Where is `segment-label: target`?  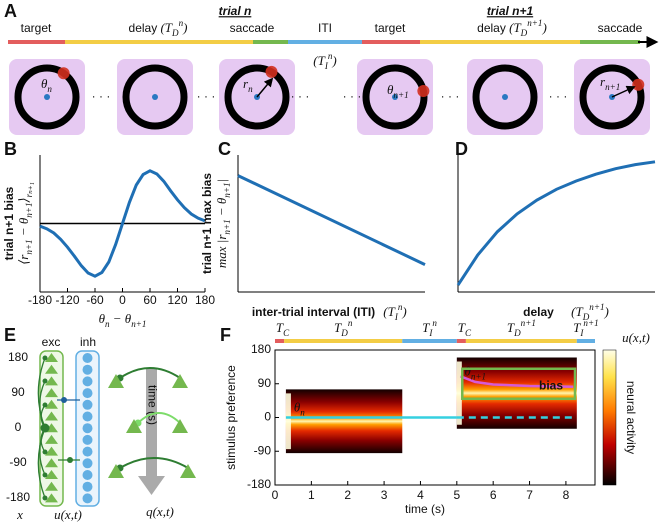
segment-label: target is located at coordinates (36, 28).